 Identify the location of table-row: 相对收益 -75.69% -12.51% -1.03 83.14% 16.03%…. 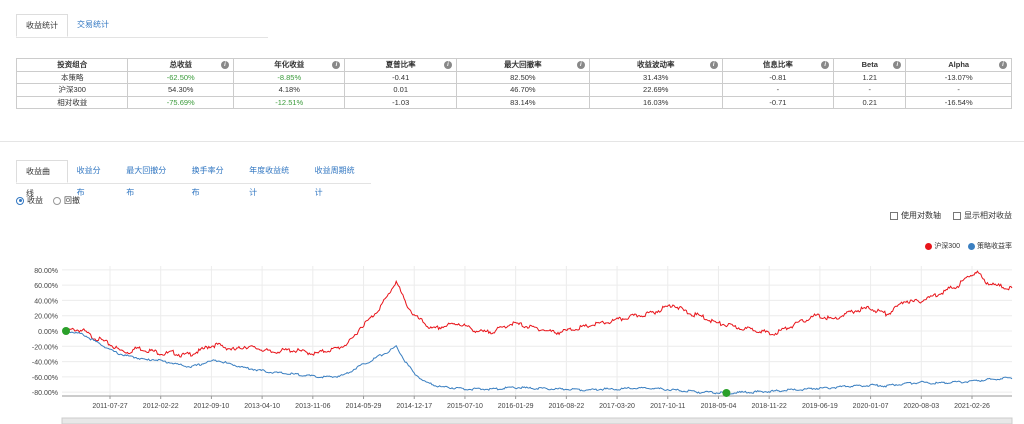
(513, 102).